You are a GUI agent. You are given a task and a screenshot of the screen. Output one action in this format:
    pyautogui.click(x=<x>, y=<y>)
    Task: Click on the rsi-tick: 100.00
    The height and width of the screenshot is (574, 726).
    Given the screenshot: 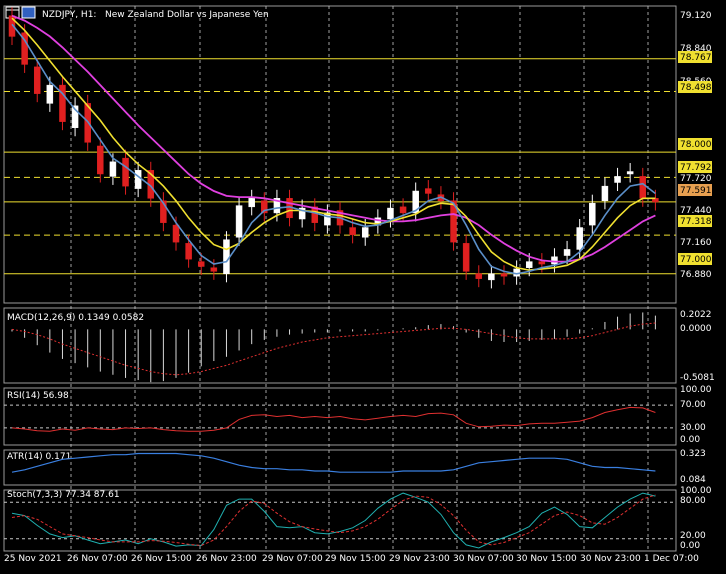 What is the action you would take?
    pyautogui.click(x=696, y=390)
    